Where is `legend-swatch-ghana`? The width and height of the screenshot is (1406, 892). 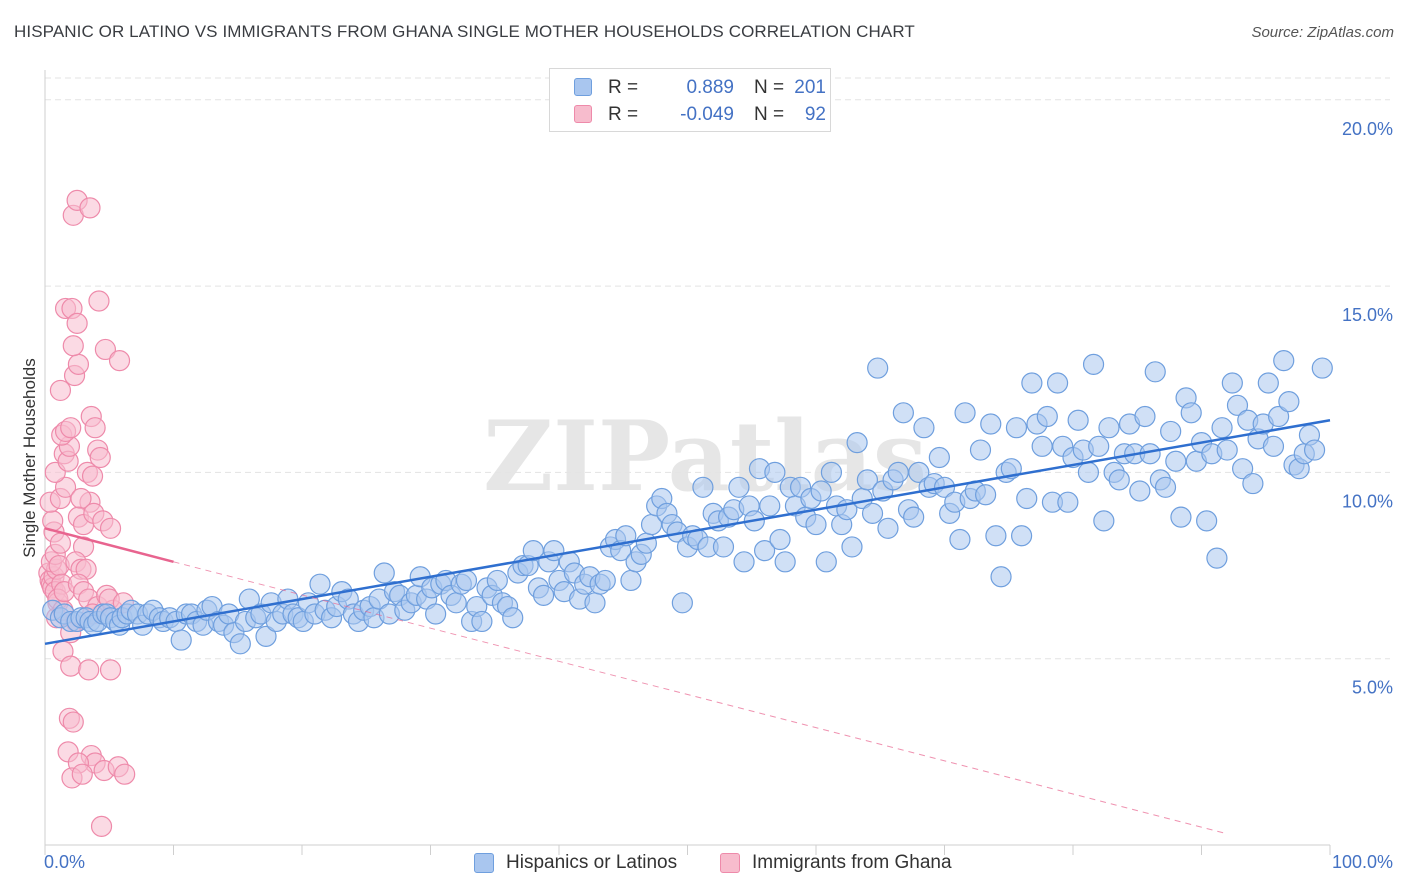 legend-swatch-ghana is located at coordinates (583, 114).